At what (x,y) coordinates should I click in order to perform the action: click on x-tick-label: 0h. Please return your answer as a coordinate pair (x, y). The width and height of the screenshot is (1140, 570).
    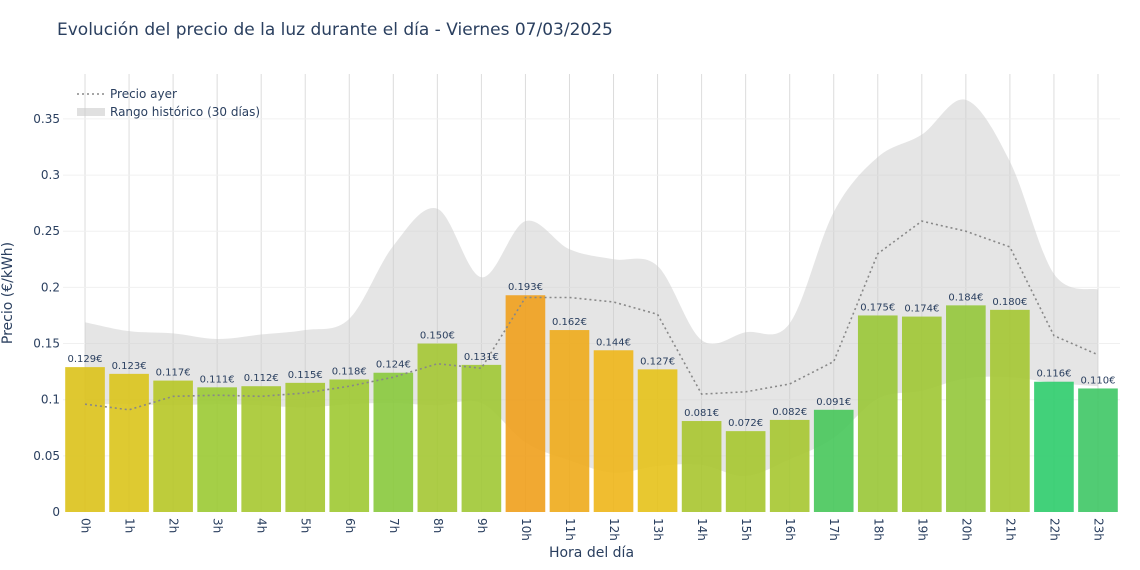
    Looking at the image, I should click on (86, 525).